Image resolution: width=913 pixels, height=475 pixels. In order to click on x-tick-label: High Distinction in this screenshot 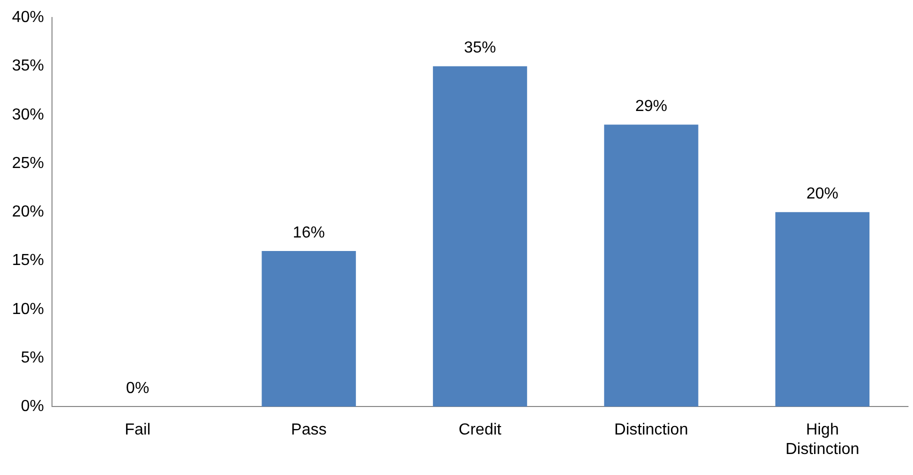, I will do `click(822, 440)`.